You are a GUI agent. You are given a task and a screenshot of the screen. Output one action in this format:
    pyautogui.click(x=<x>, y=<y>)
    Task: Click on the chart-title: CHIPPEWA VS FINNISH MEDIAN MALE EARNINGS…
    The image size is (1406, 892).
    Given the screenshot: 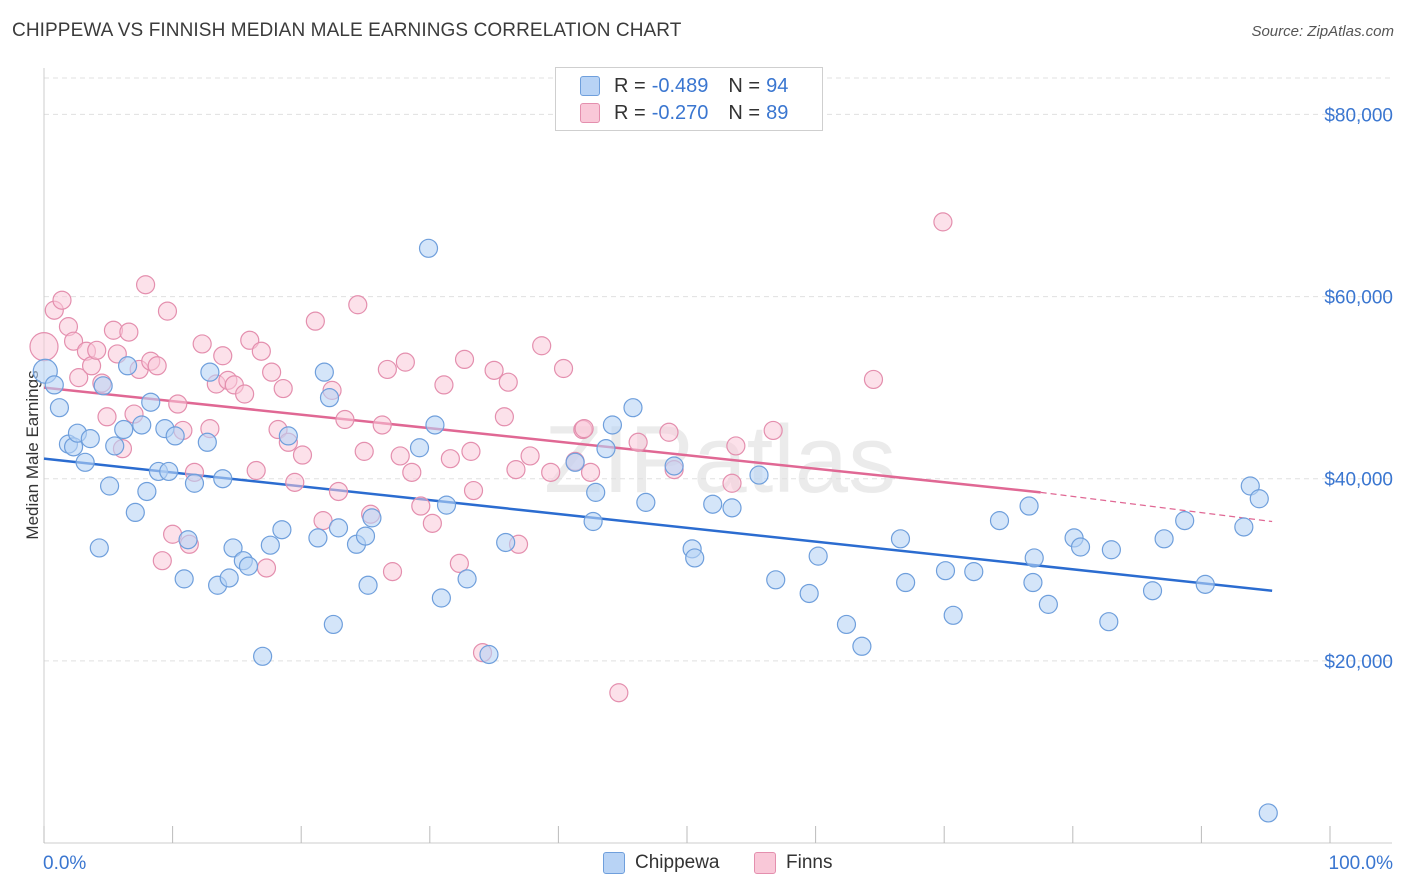 What is the action you would take?
    pyautogui.click(x=347, y=30)
    